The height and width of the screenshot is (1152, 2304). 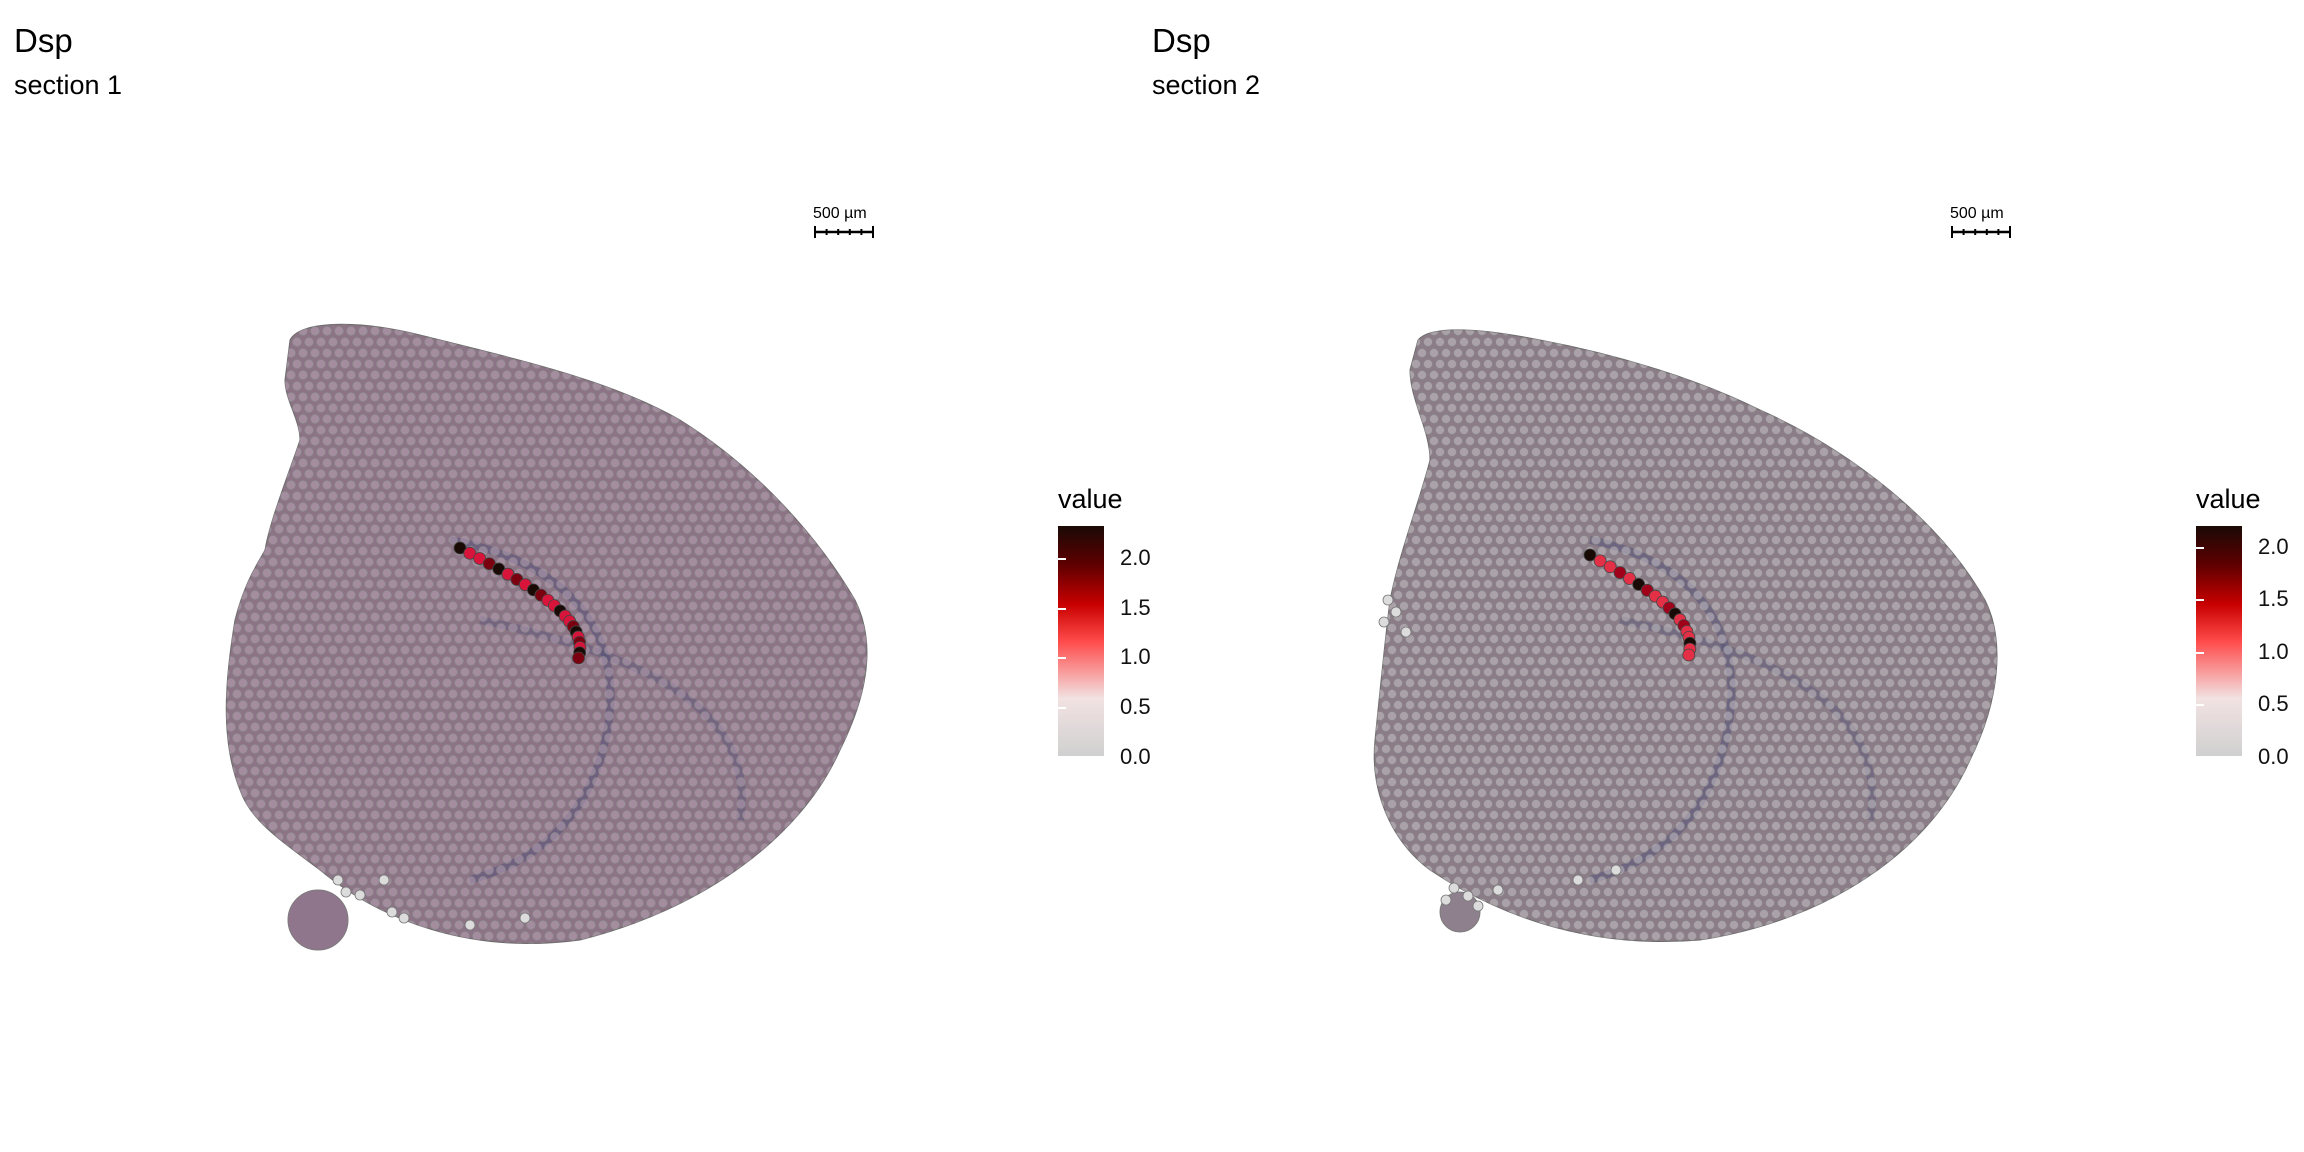 What do you see at coordinates (1206, 85) in the screenshot?
I see `panel-subtitle: section 2` at bounding box center [1206, 85].